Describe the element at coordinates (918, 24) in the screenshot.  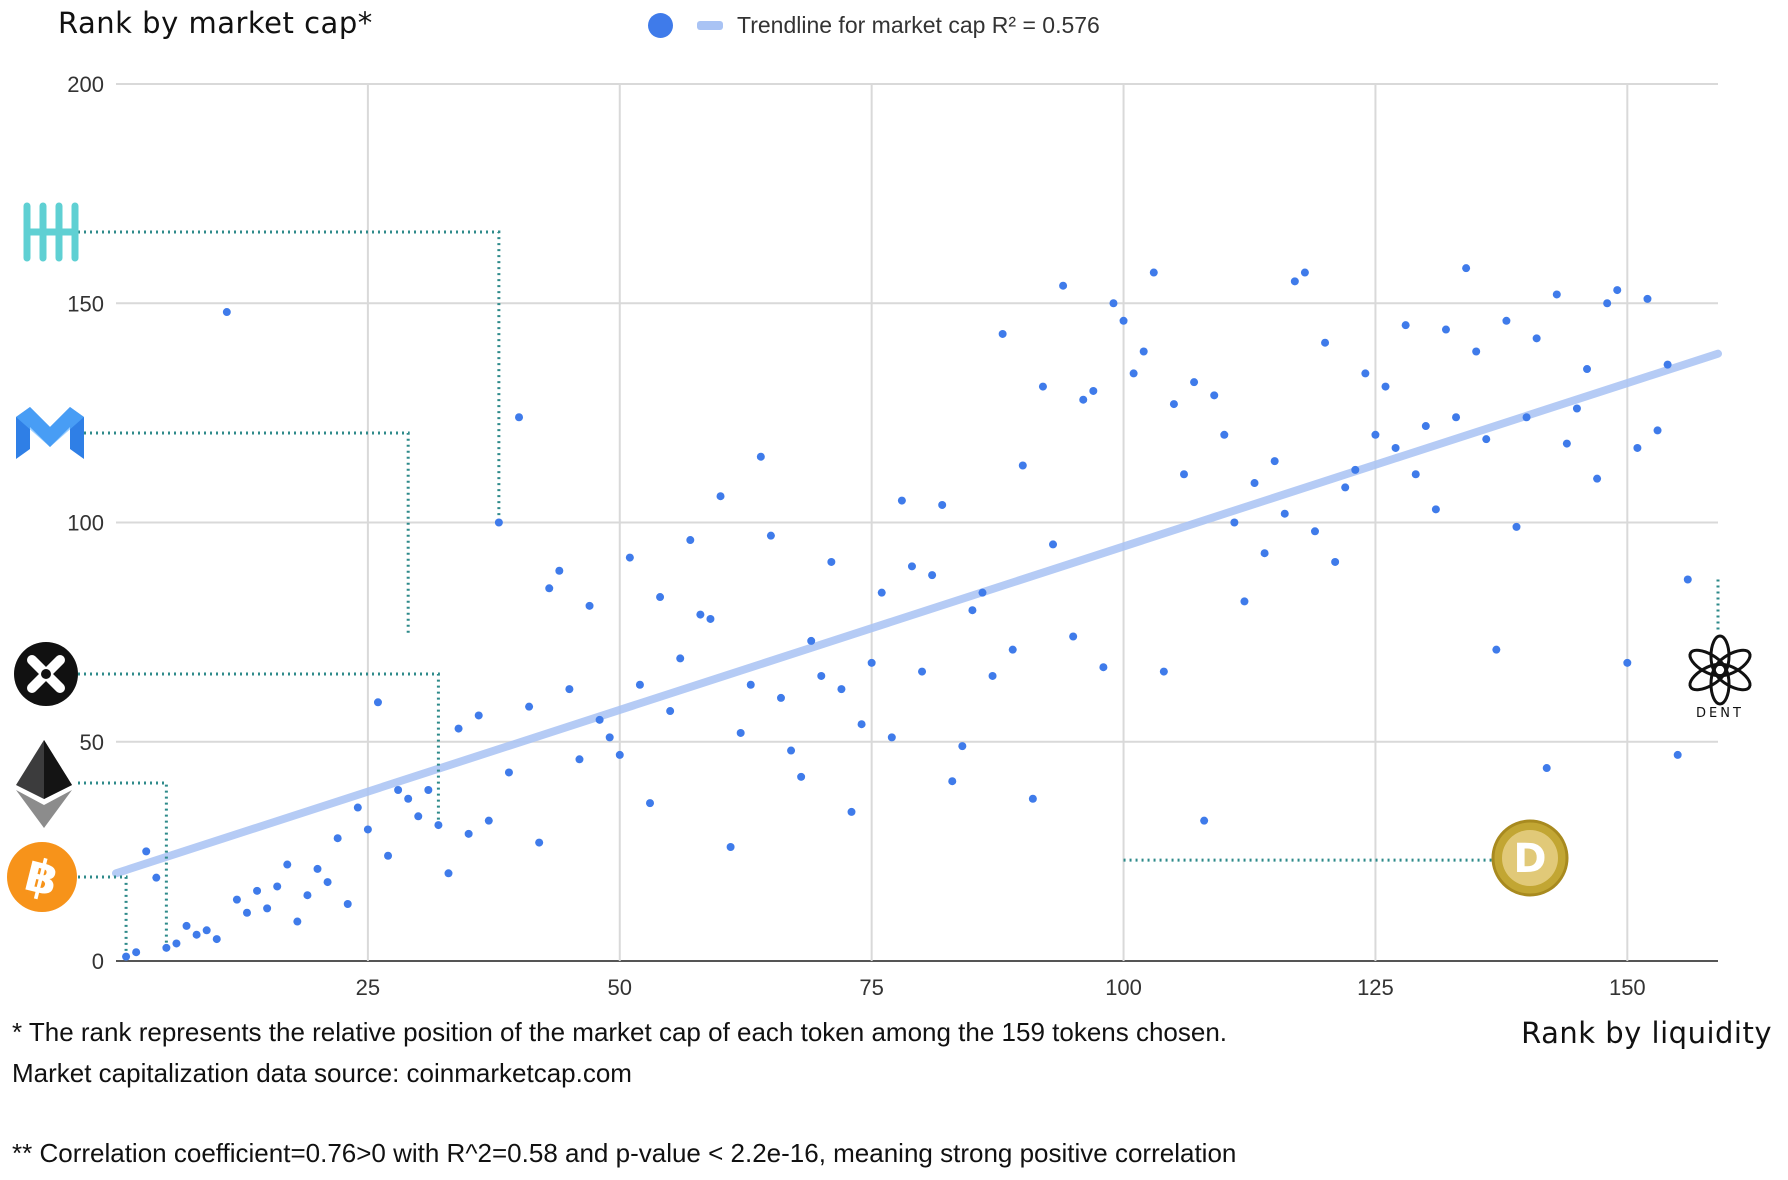
I see `legend-trendline-label: Trendline for market cap R² = 0.576` at that location.